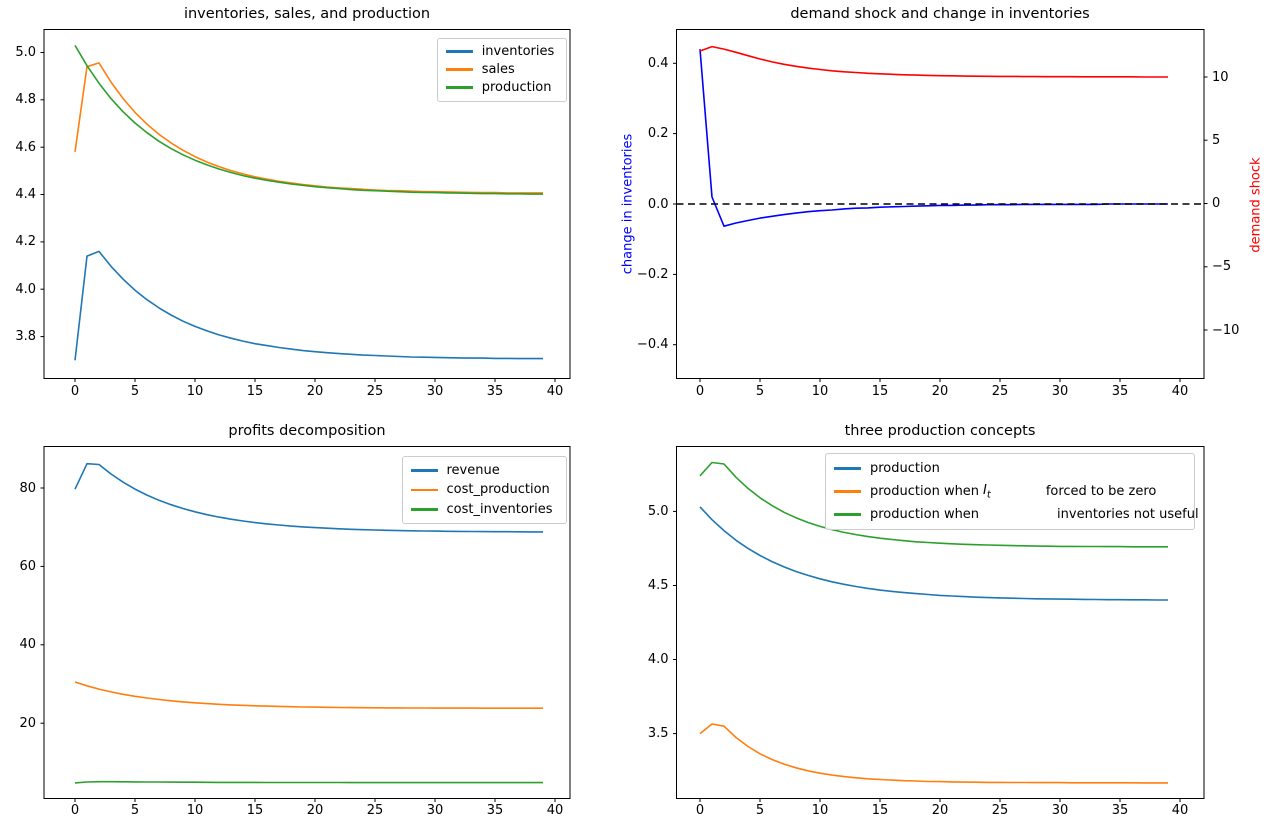 This screenshot has width=1272, height=834. I want to click on y-tick-label-right: −10, so click(1226, 330).